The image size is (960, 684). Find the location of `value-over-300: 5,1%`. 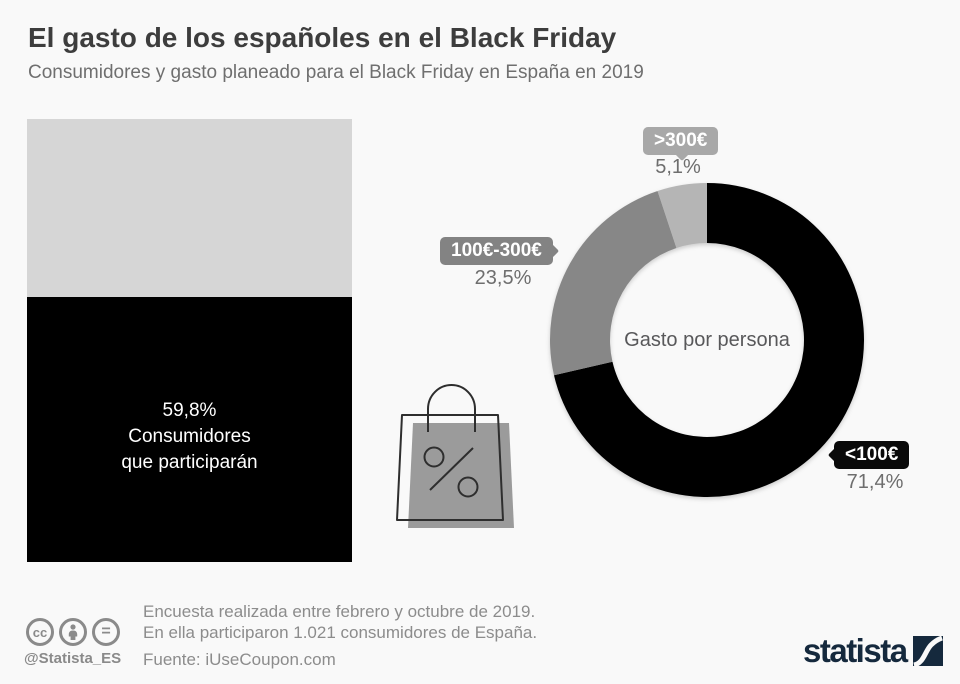

value-over-300: 5,1% is located at coordinates (678, 167).